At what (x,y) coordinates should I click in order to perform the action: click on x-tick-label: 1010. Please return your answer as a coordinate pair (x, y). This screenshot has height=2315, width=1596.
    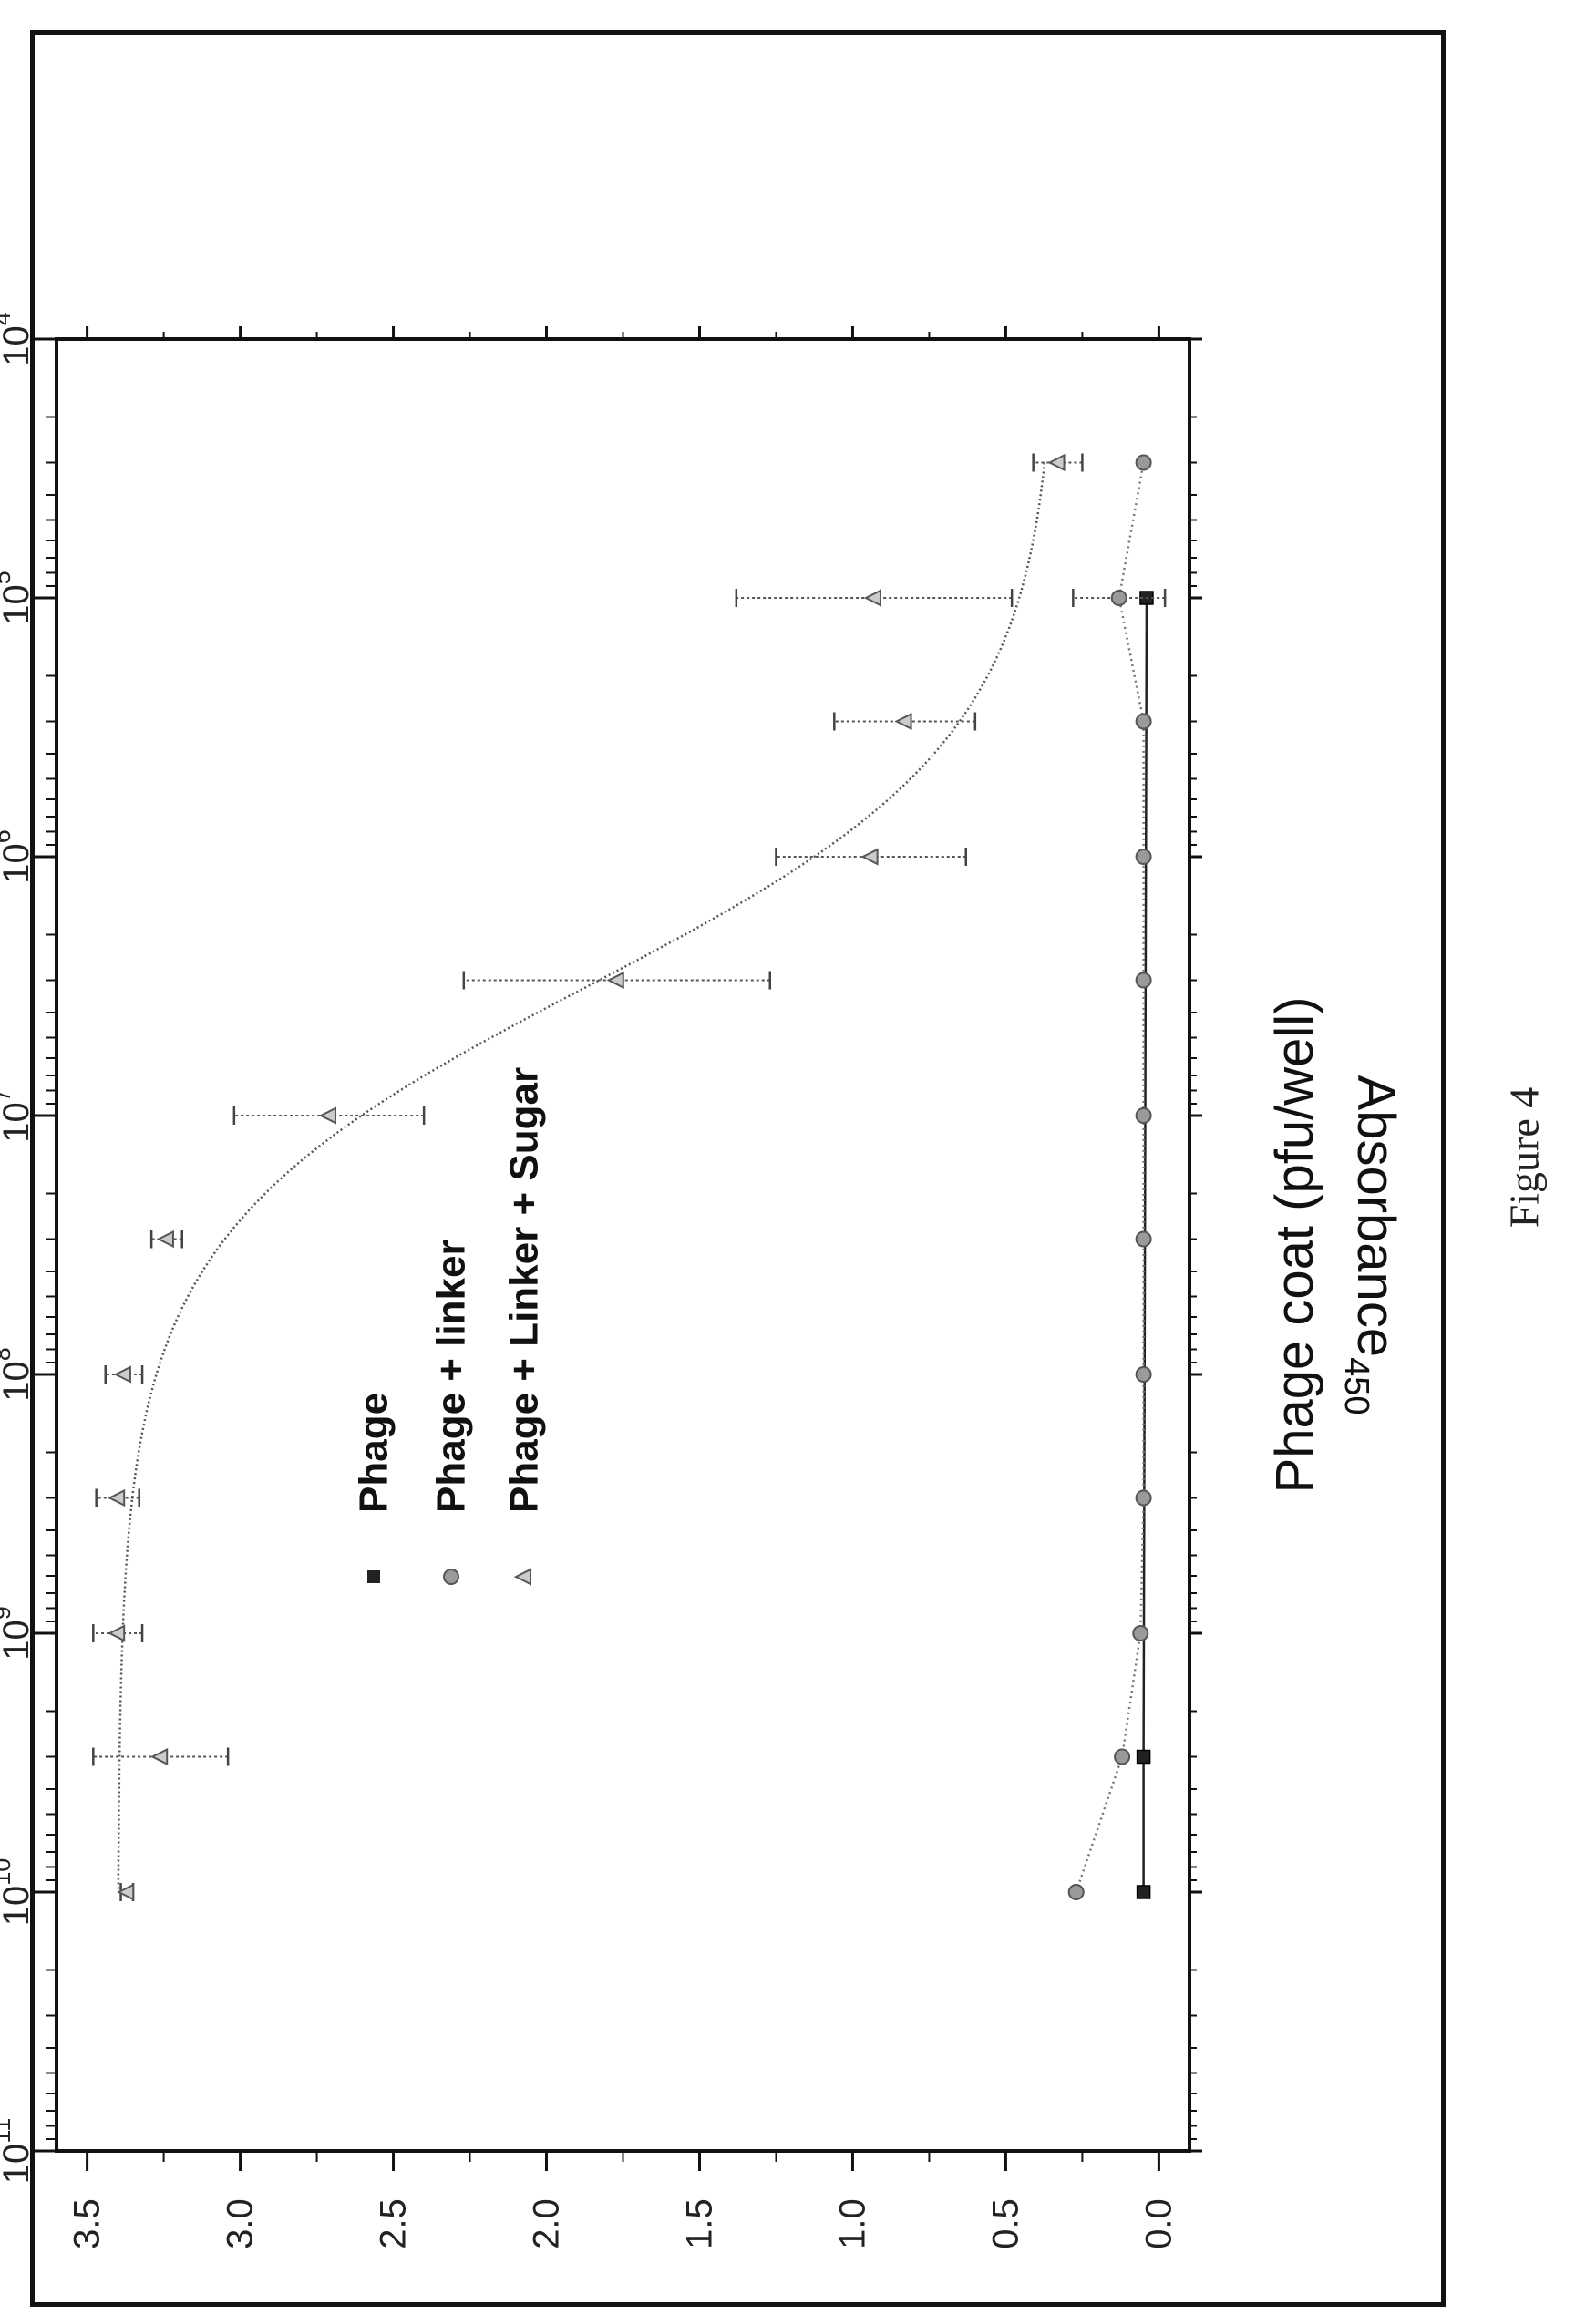
    Looking at the image, I should click on (18, 1893).